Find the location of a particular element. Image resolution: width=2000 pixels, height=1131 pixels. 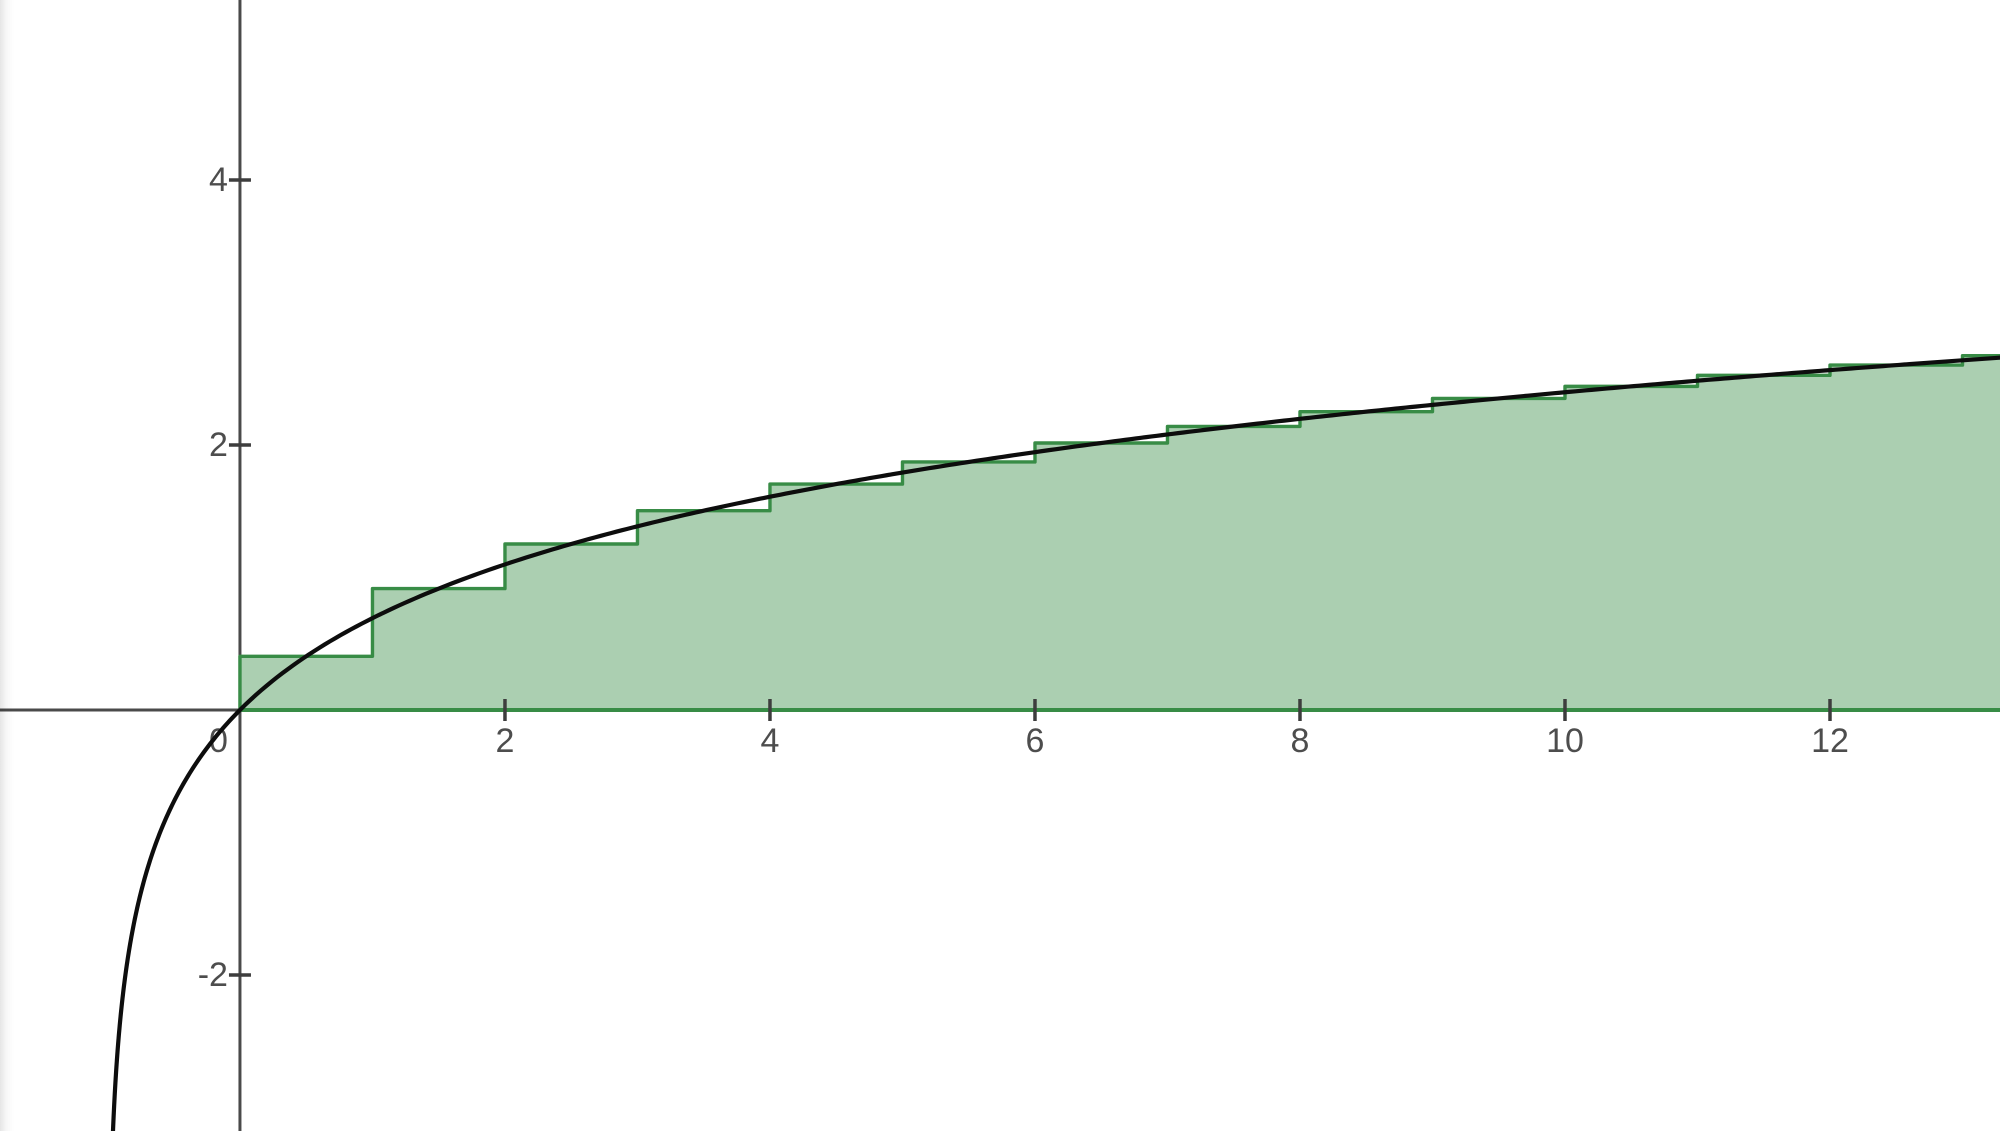

y-axis-tick-label: 4 is located at coordinates (218, 180).